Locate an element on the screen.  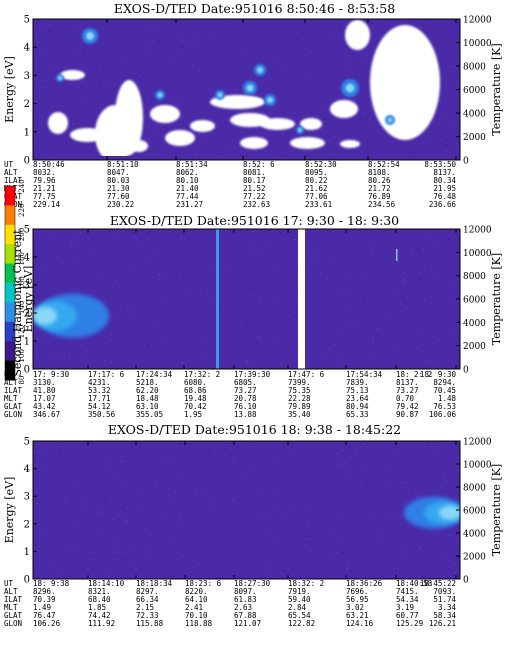
orbit-value: 63.21 is located at coordinates (357, 615).